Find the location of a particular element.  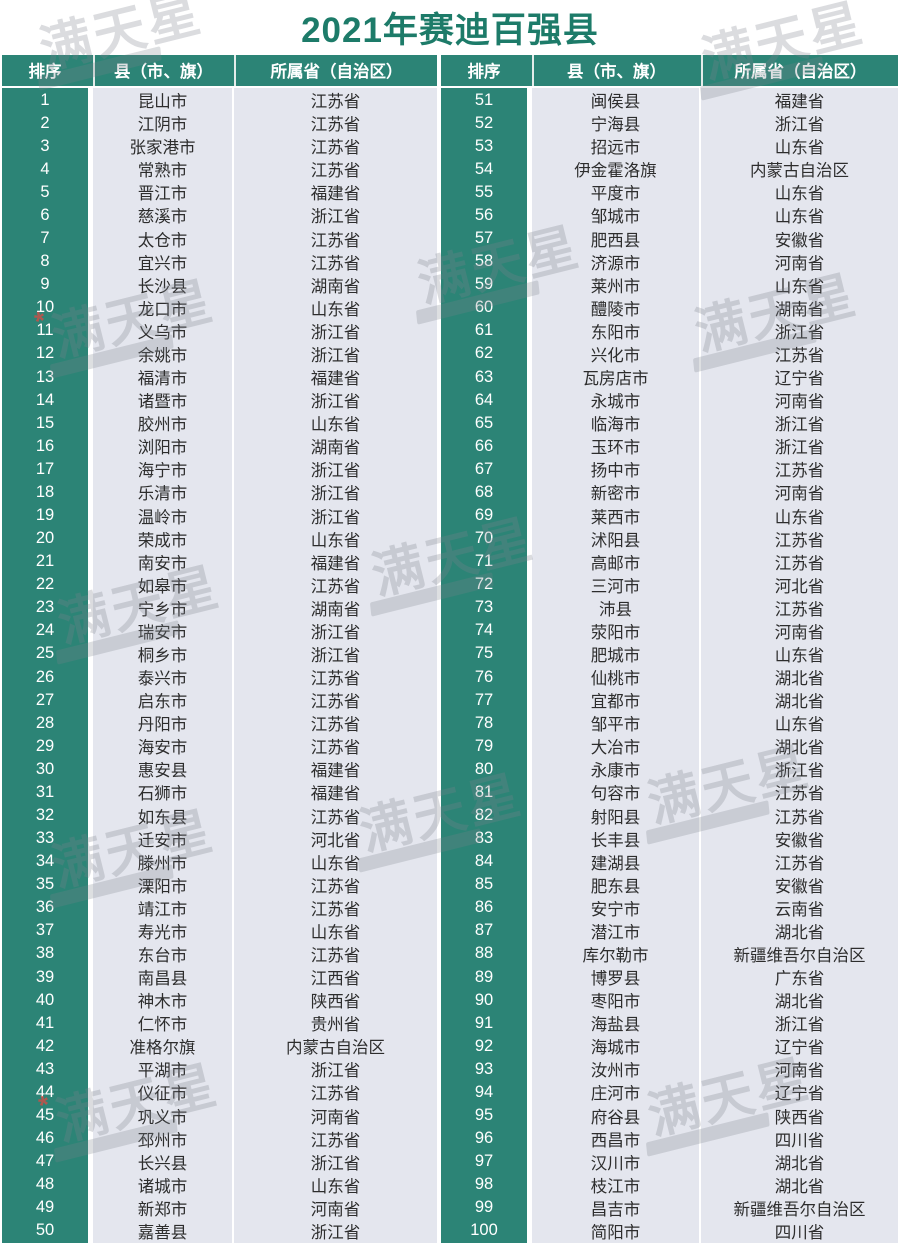

table-row: 4 常熟市 江苏省 is located at coordinates (219, 169).